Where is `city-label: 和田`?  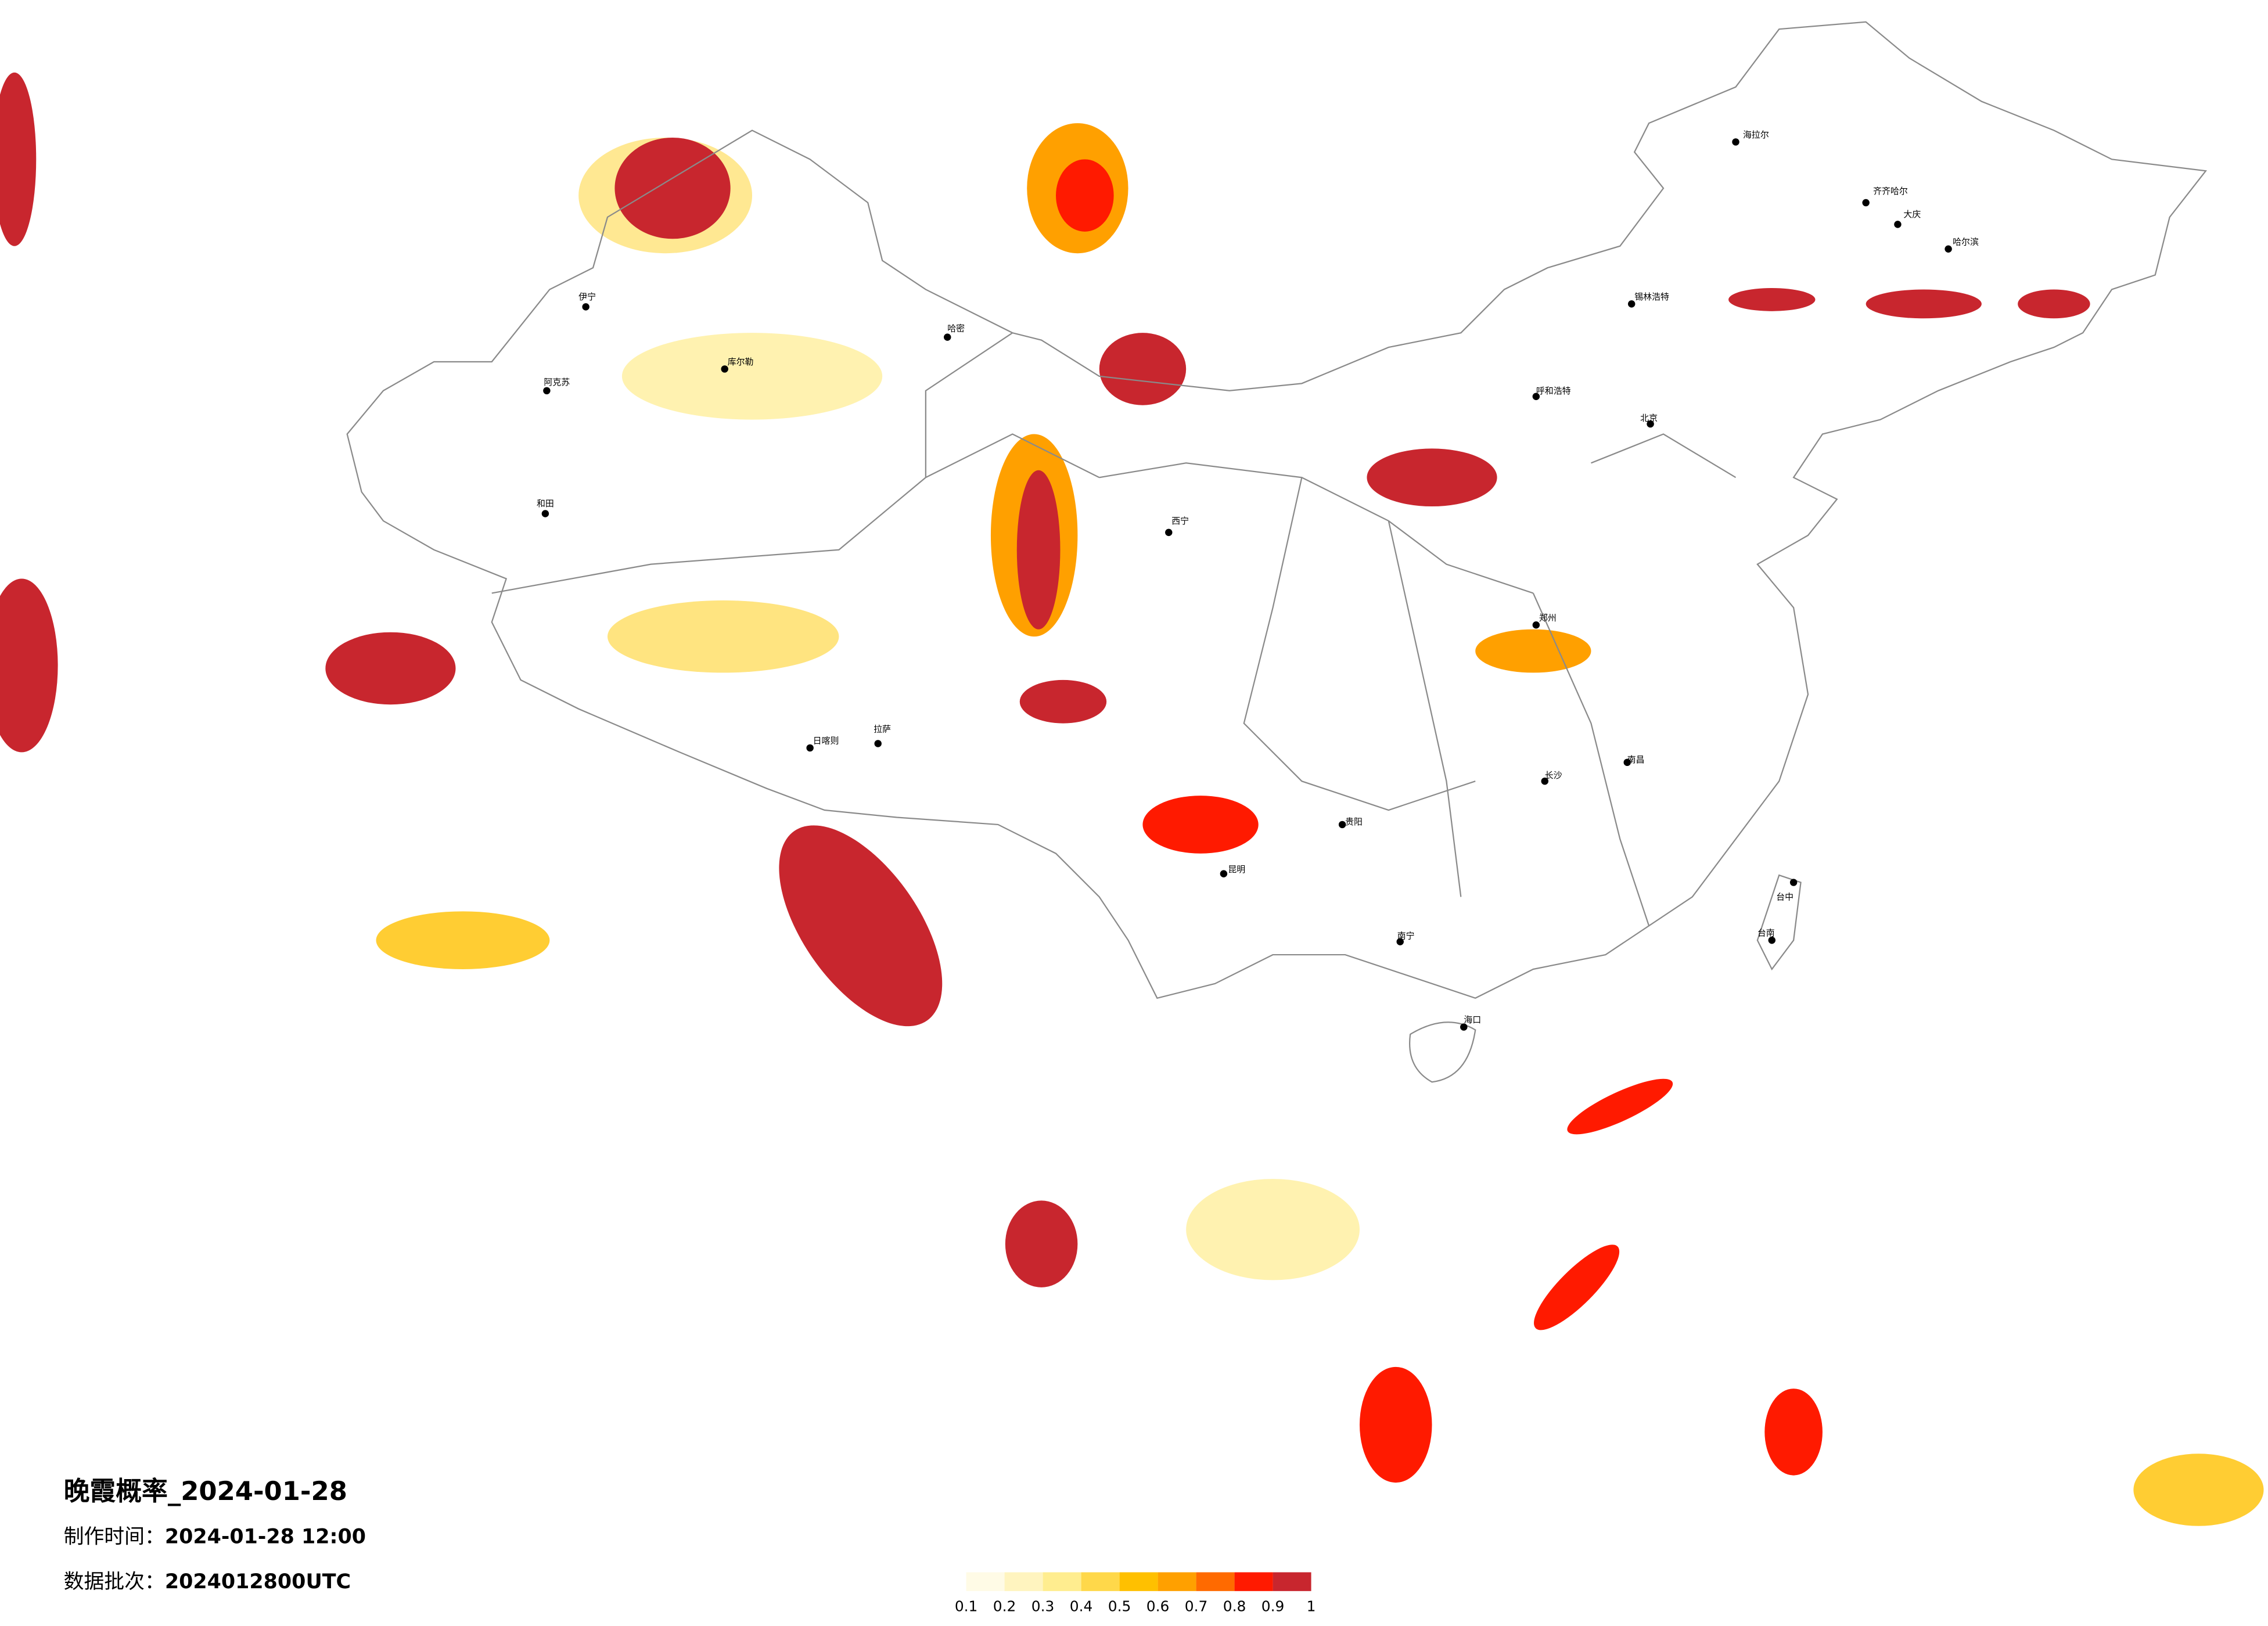
city-label: 和田 is located at coordinates (545, 503).